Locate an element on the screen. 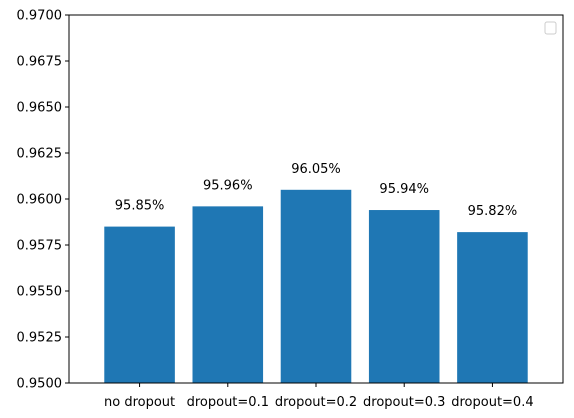  y-tick-label-2: 0.9550 is located at coordinates (40, 292).